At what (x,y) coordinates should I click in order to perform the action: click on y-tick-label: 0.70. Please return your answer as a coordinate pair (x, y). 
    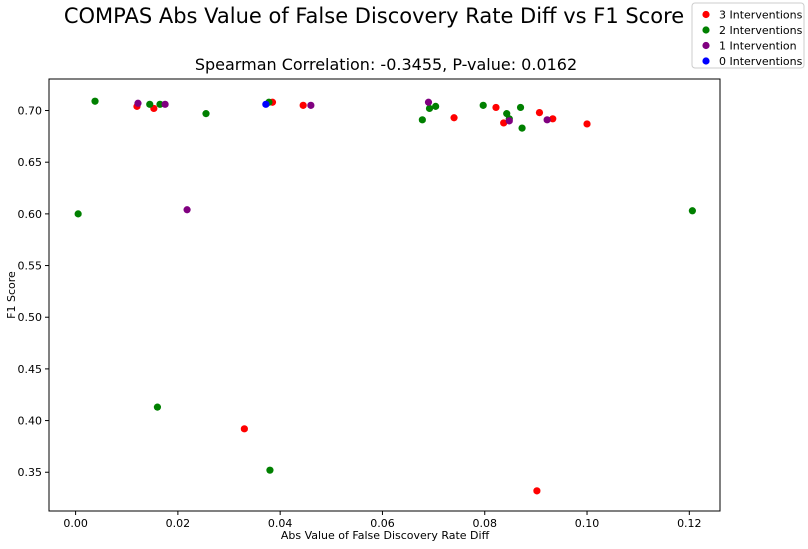
    Looking at the image, I should click on (30, 111).